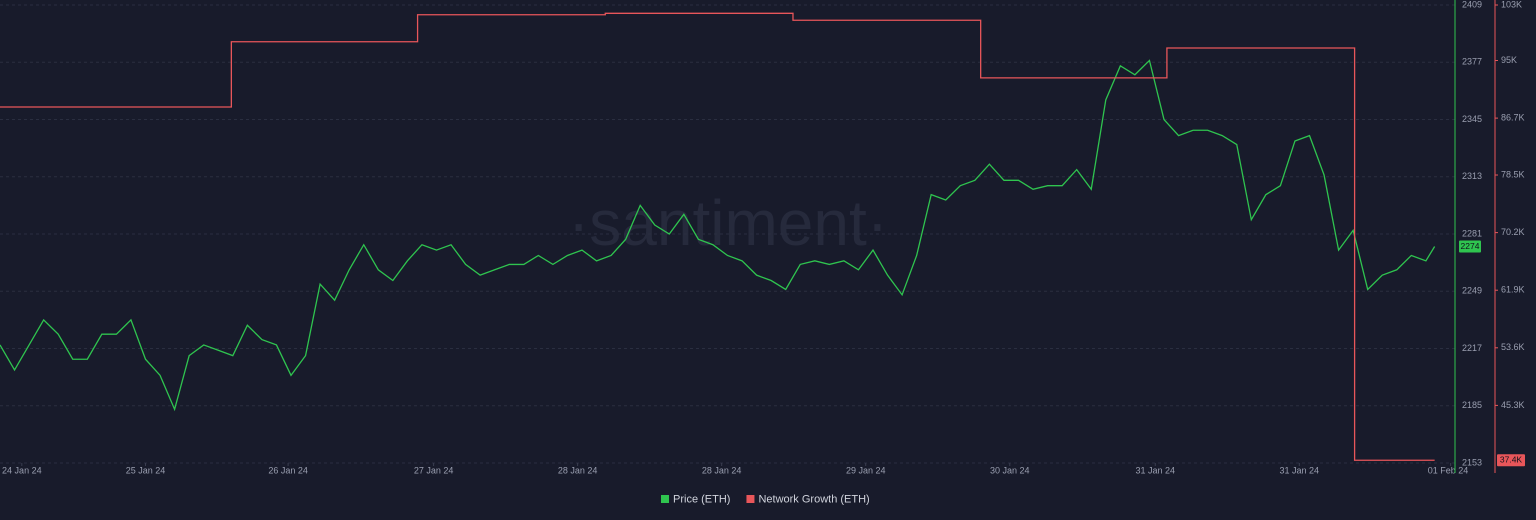 The width and height of the screenshot is (1536, 520). What do you see at coordinates (1511, 4) in the screenshot?
I see `y2-tick-label: 103K` at bounding box center [1511, 4].